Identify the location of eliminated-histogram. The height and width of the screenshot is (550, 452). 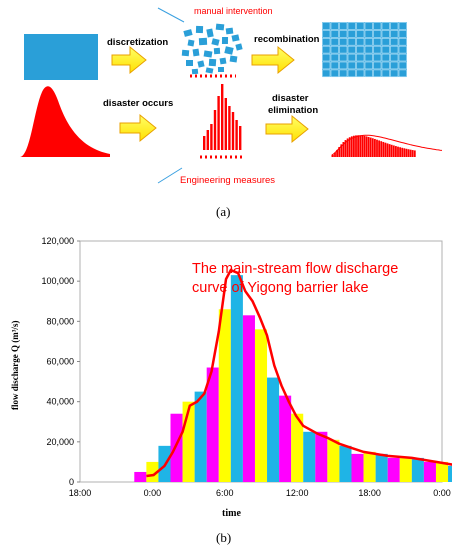
(387, 145).